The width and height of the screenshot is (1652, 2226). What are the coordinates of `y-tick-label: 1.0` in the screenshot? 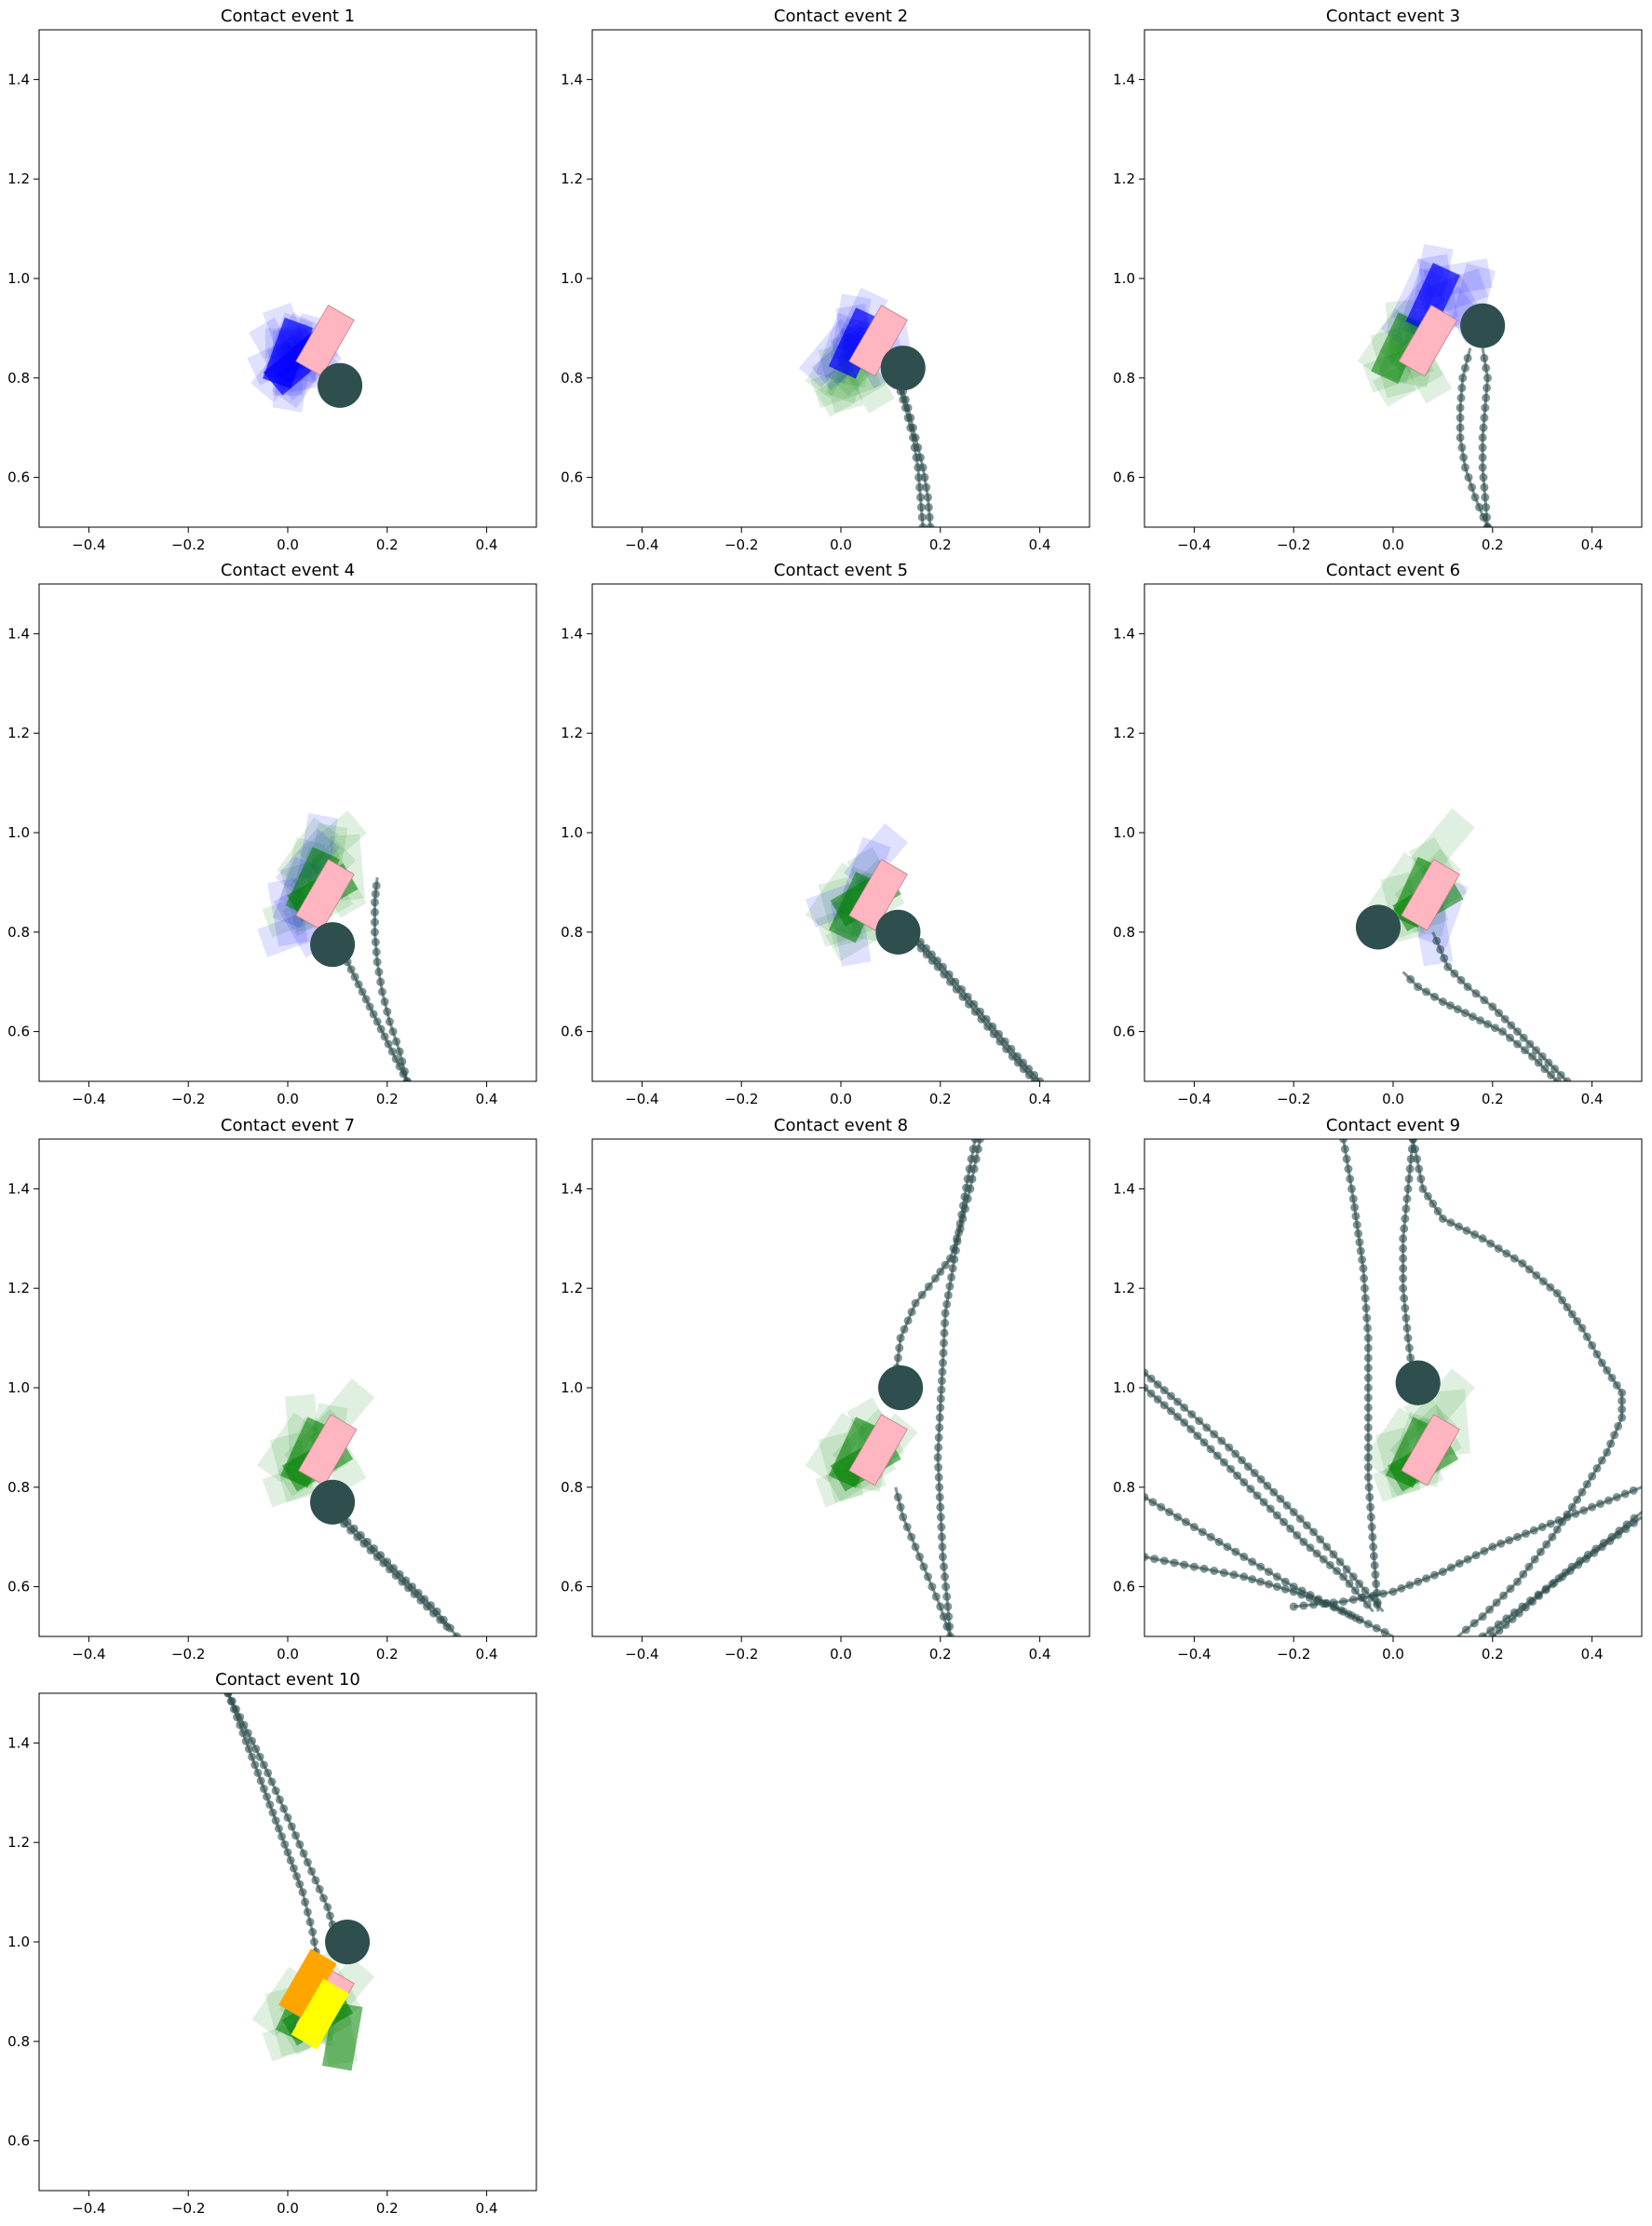 It's located at (572, 278).